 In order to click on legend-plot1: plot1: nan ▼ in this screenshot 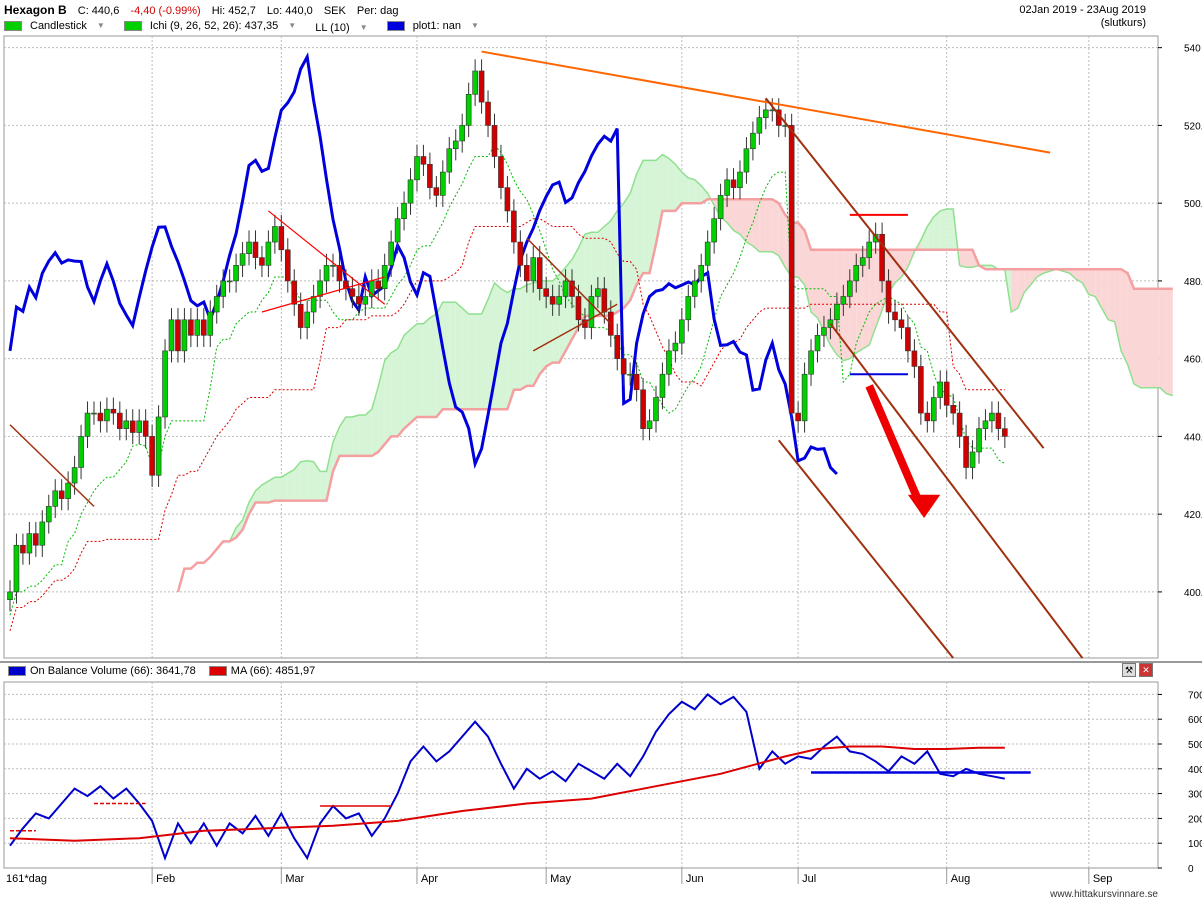, I will do `click(436, 26)`.